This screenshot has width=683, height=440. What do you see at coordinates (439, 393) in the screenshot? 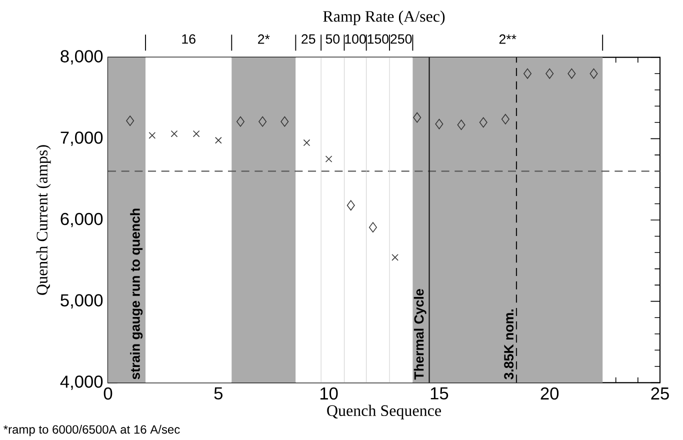
I see `x-tick-label: 15` at bounding box center [439, 393].